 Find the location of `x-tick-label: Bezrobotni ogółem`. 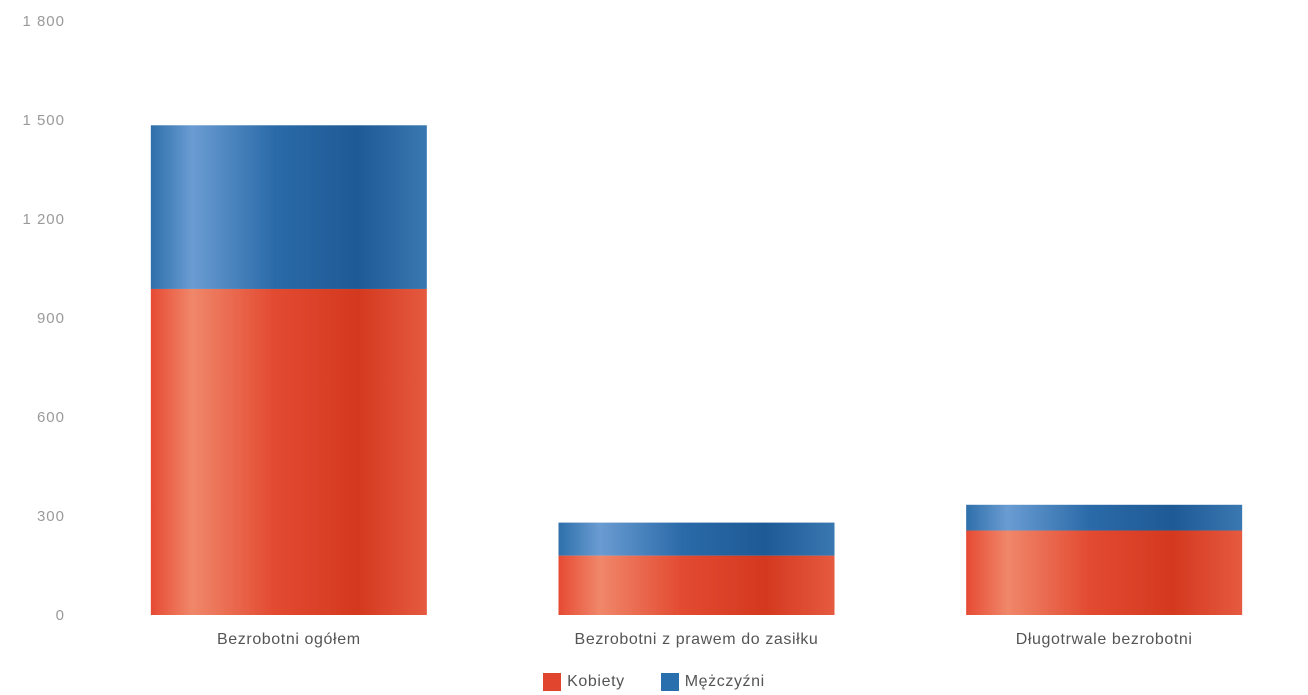

x-tick-label: Bezrobotni ogółem is located at coordinates (289, 639).